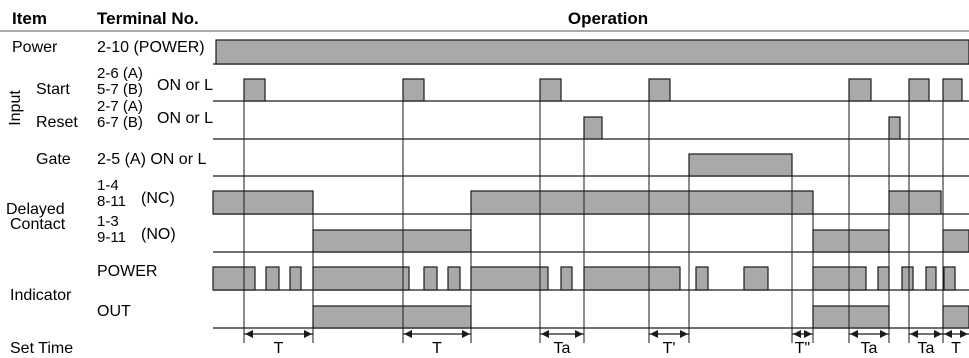 The height and width of the screenshot is (358, 969). Describe the element at coordinates (120, 122) in the screenshot. I see `terminal-reset-bottom: 6-7 (B)` at that location.